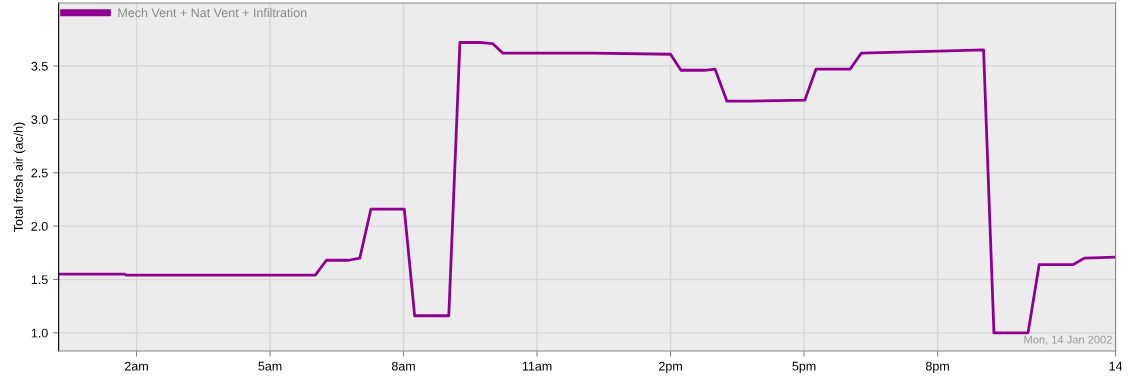  Describe the element at coordinates (403, 366) in the screenshot. I see `x-tick-label: 8am` at that location.